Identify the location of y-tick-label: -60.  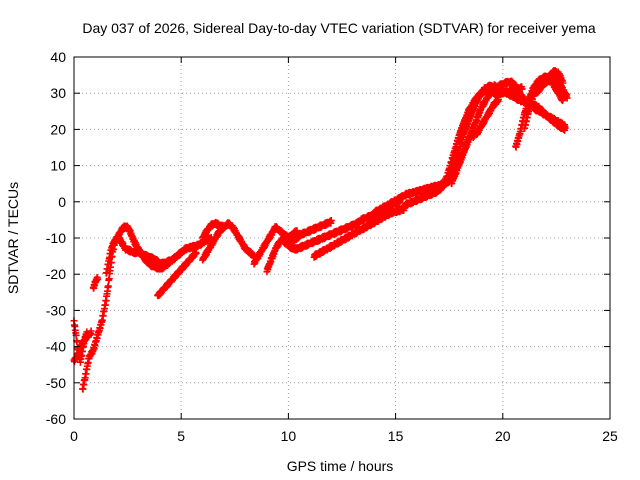
(56, 419).